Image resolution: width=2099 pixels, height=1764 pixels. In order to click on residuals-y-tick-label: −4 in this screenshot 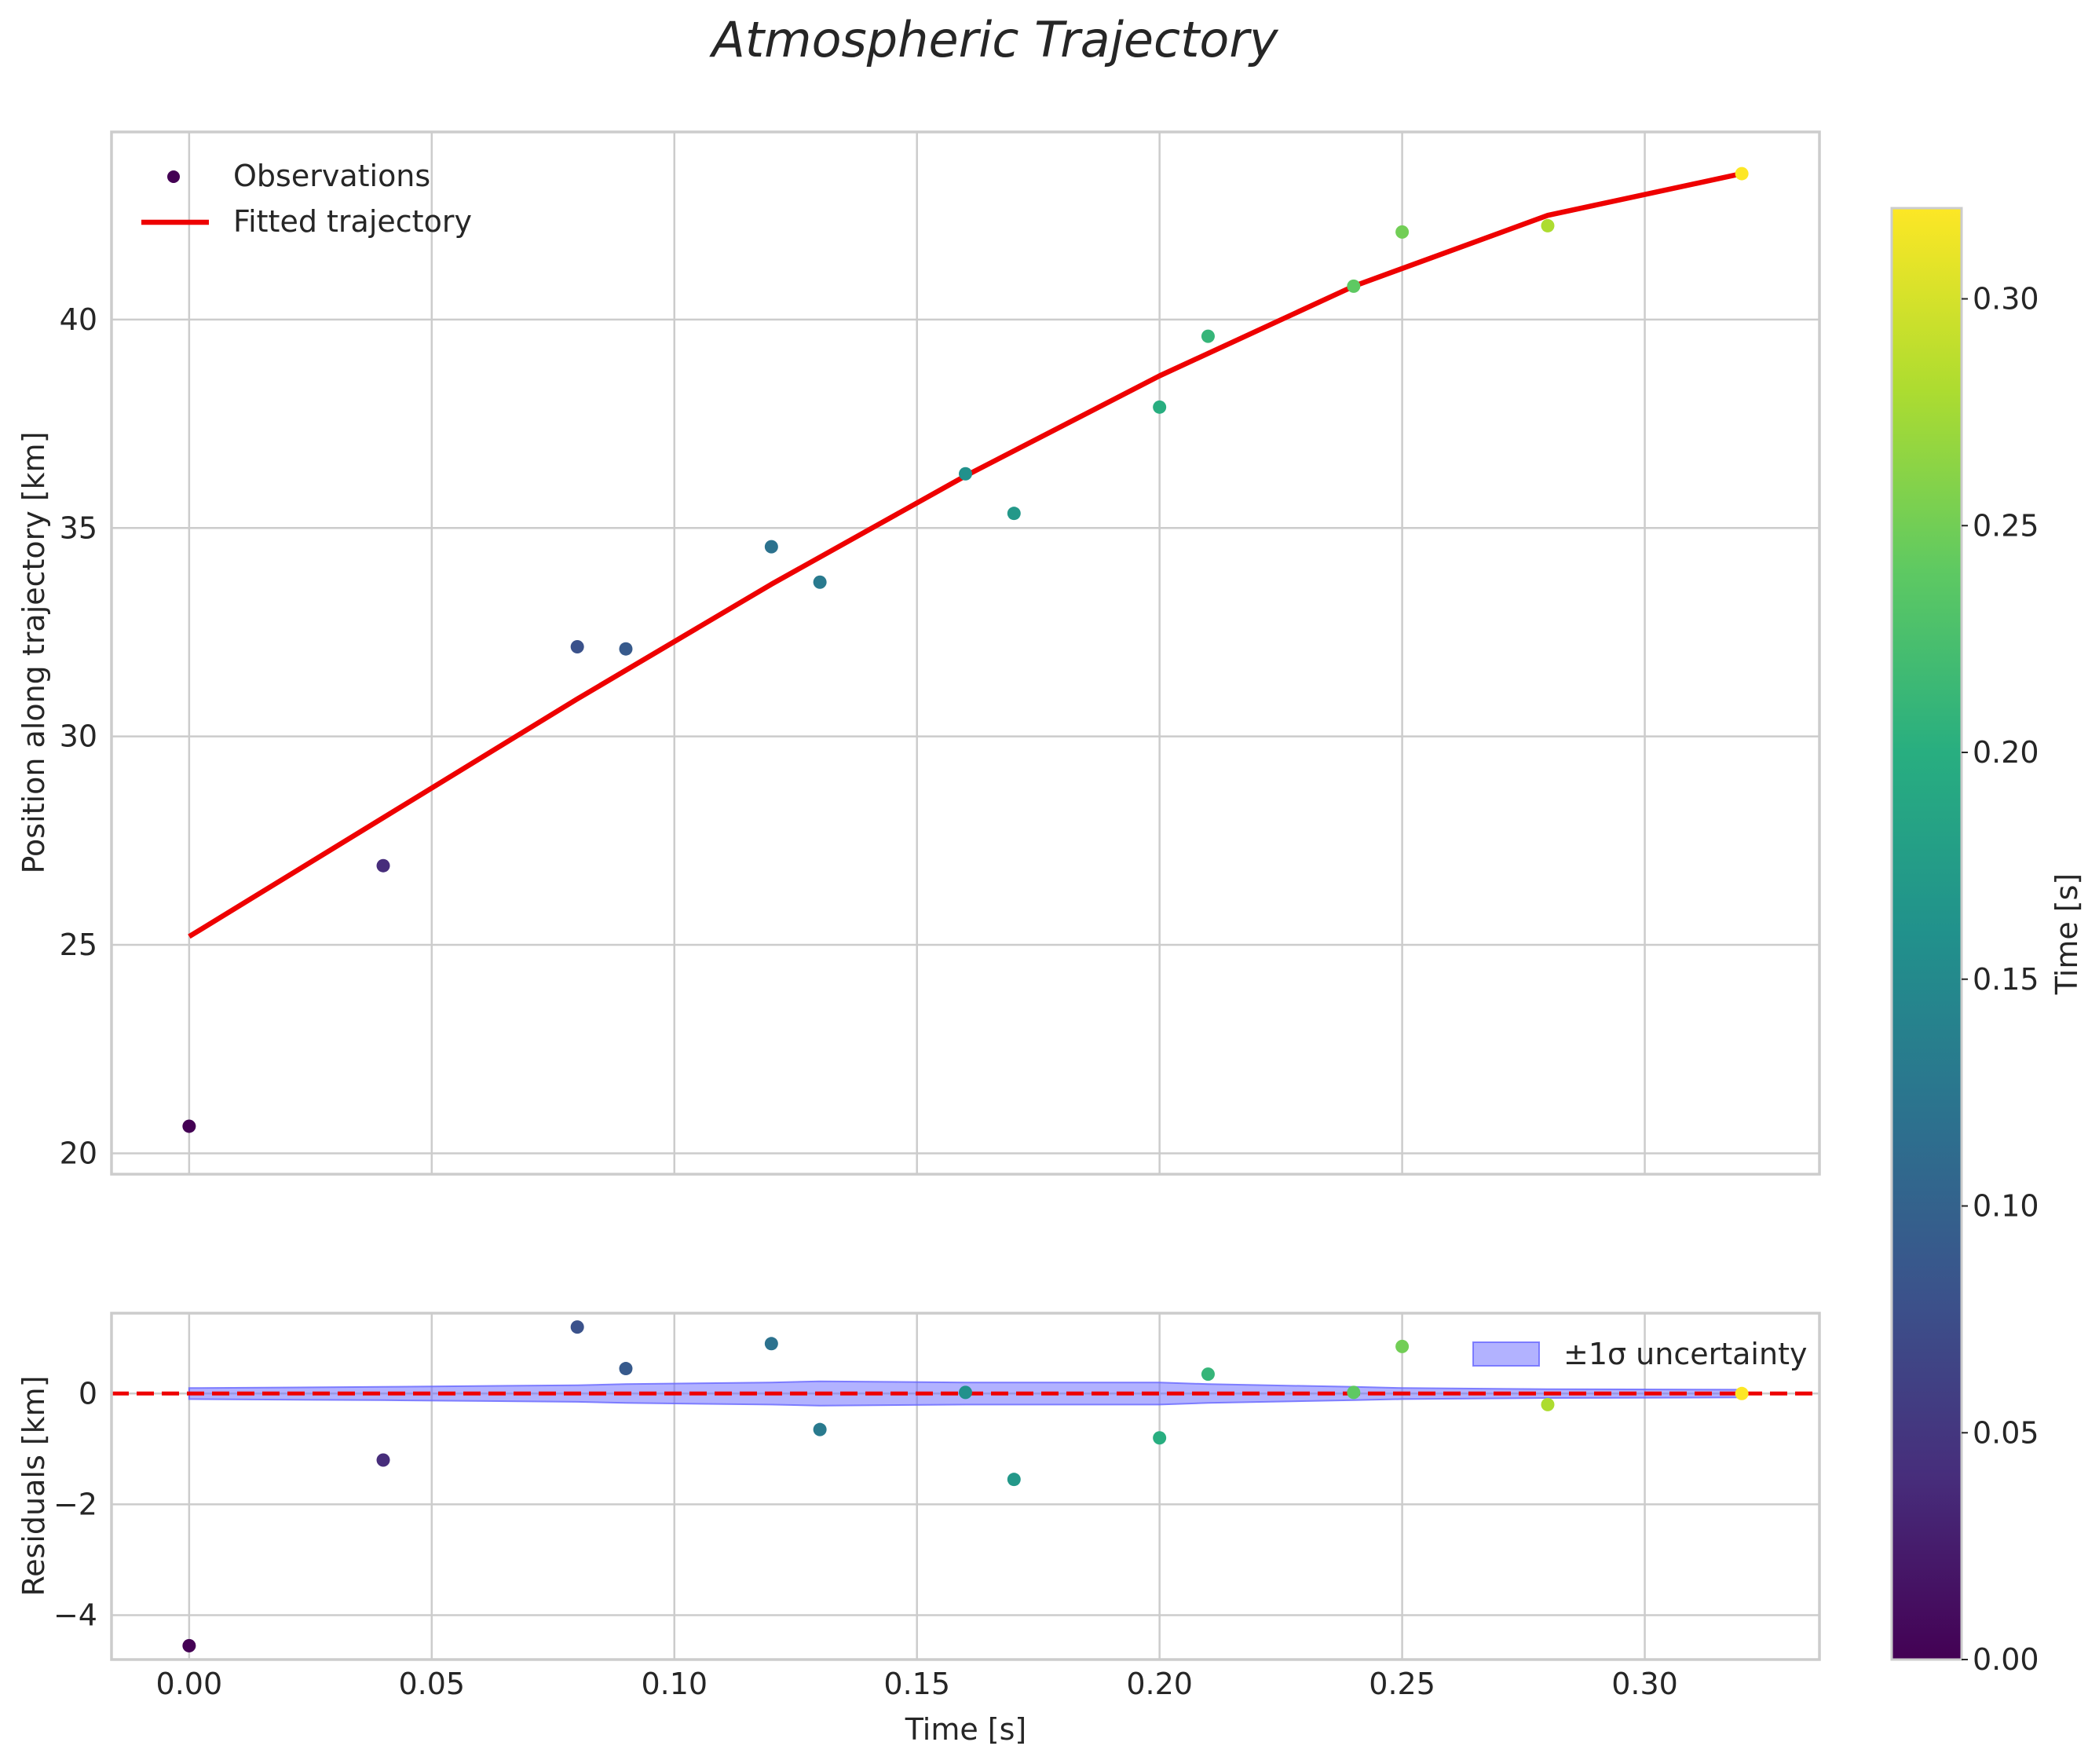, I will do `click(75, 1616)`.